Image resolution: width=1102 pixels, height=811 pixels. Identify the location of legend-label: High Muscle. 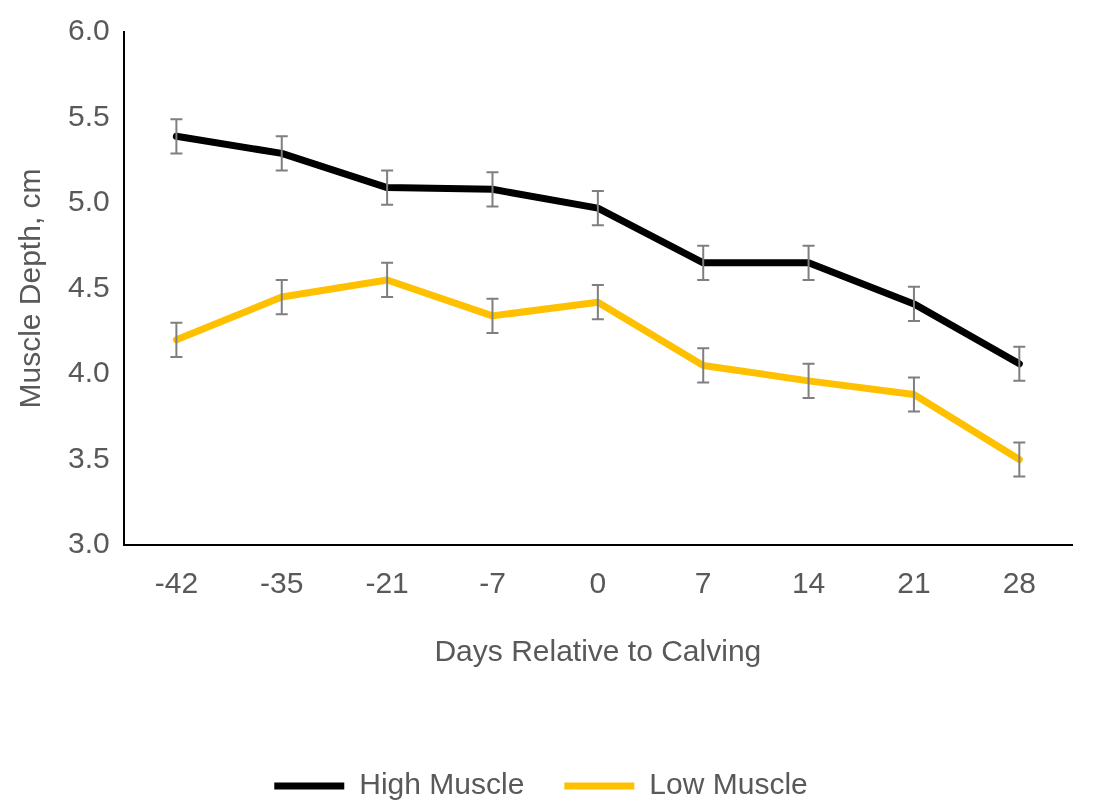
(442, 784).